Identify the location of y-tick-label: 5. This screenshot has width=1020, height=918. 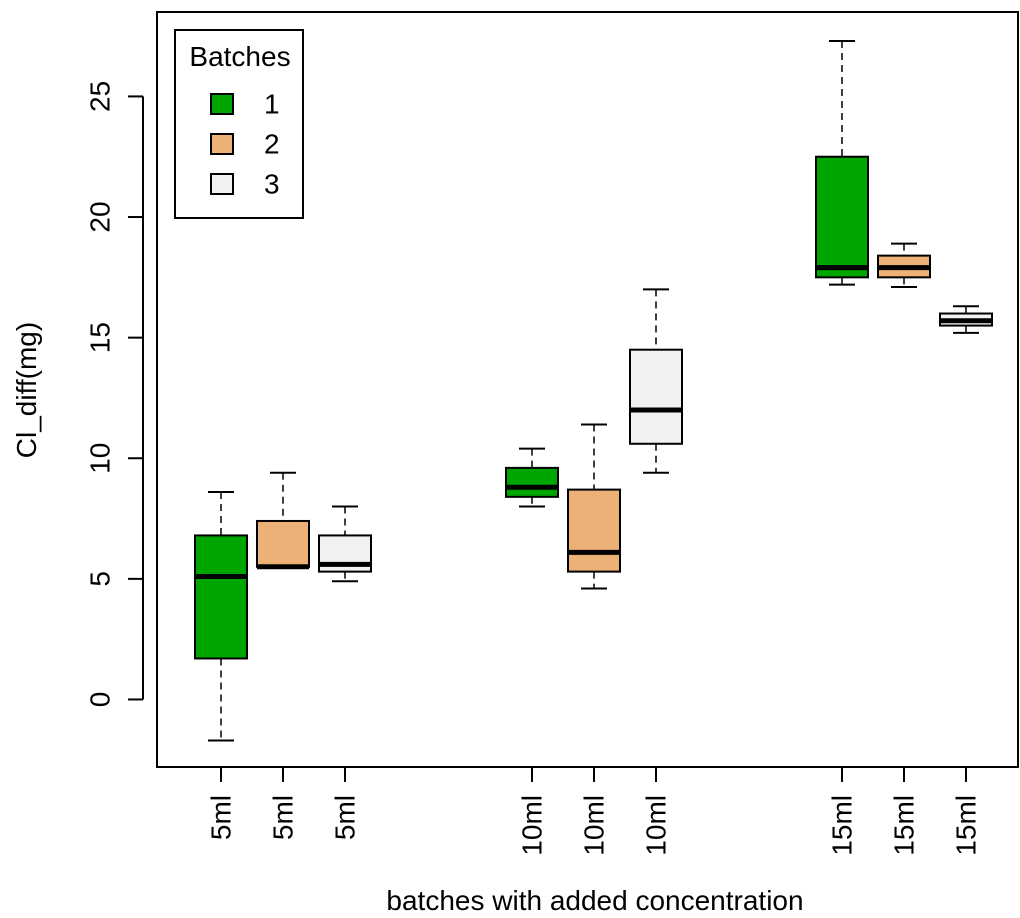
(100, 579).